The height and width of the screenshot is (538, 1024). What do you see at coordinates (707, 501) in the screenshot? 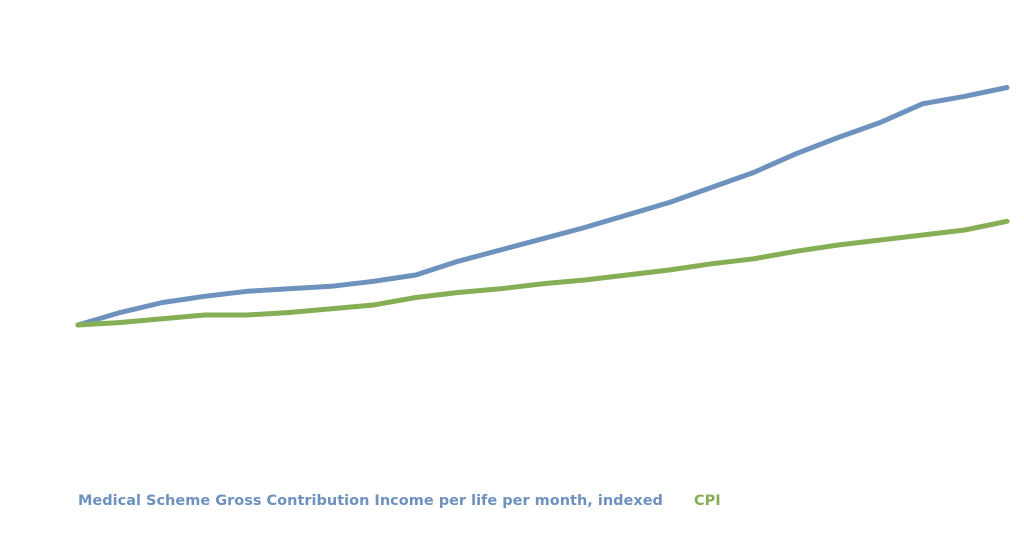
I see `legend-item-cpi: CPI` at bounding box center [707, 501].